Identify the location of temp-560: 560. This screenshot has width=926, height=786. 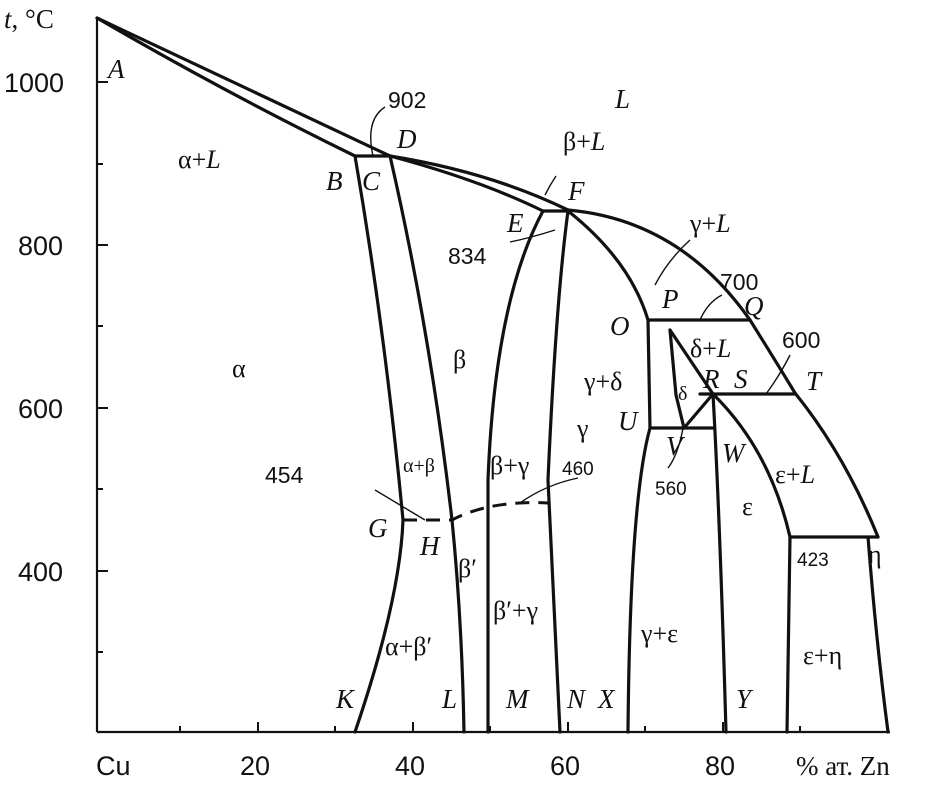
(671, 489).